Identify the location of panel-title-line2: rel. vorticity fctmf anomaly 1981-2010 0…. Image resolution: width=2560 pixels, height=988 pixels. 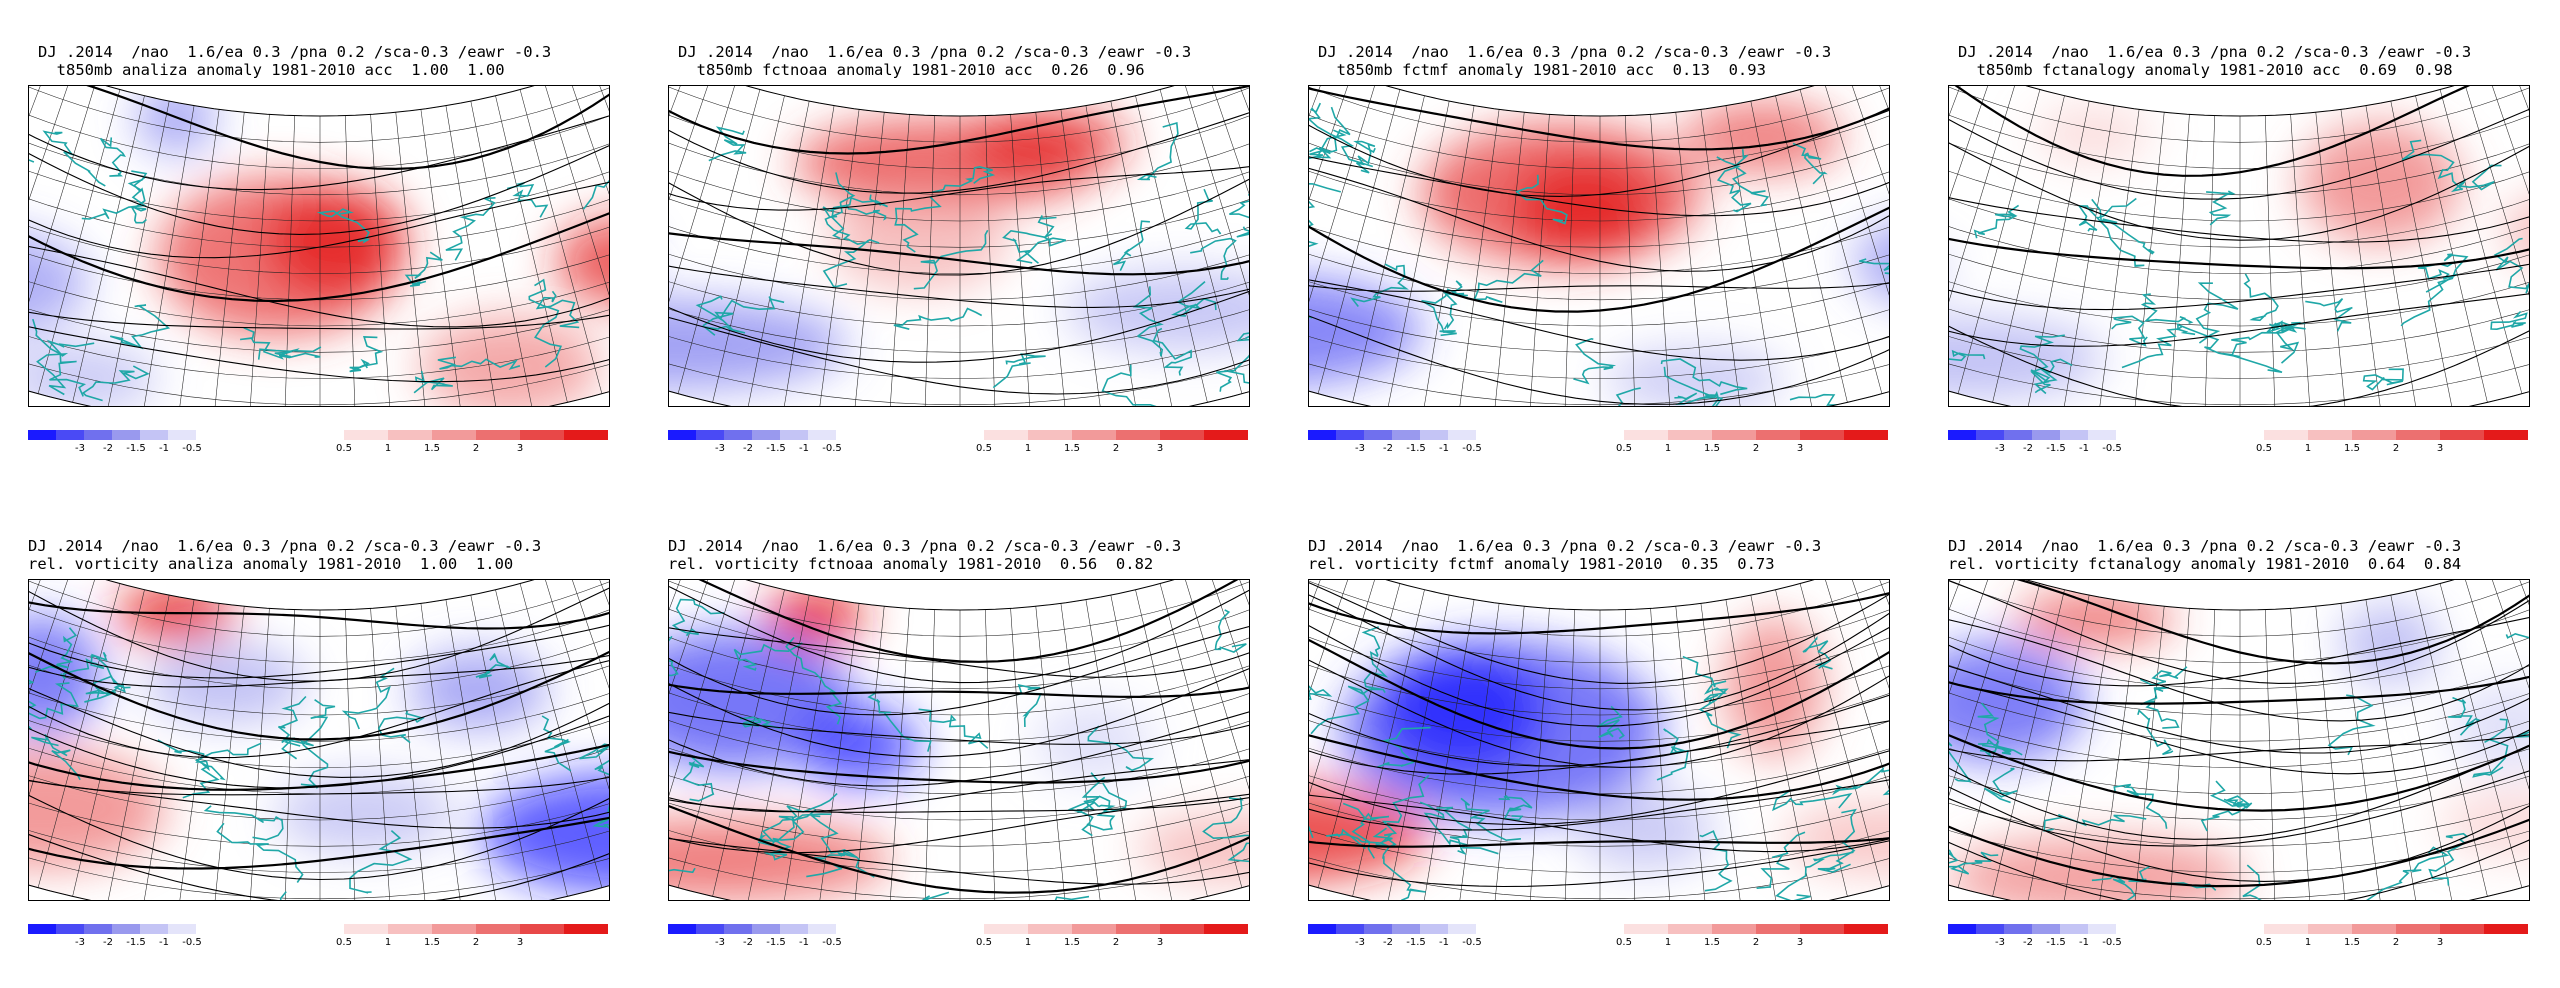
(1541, 564).